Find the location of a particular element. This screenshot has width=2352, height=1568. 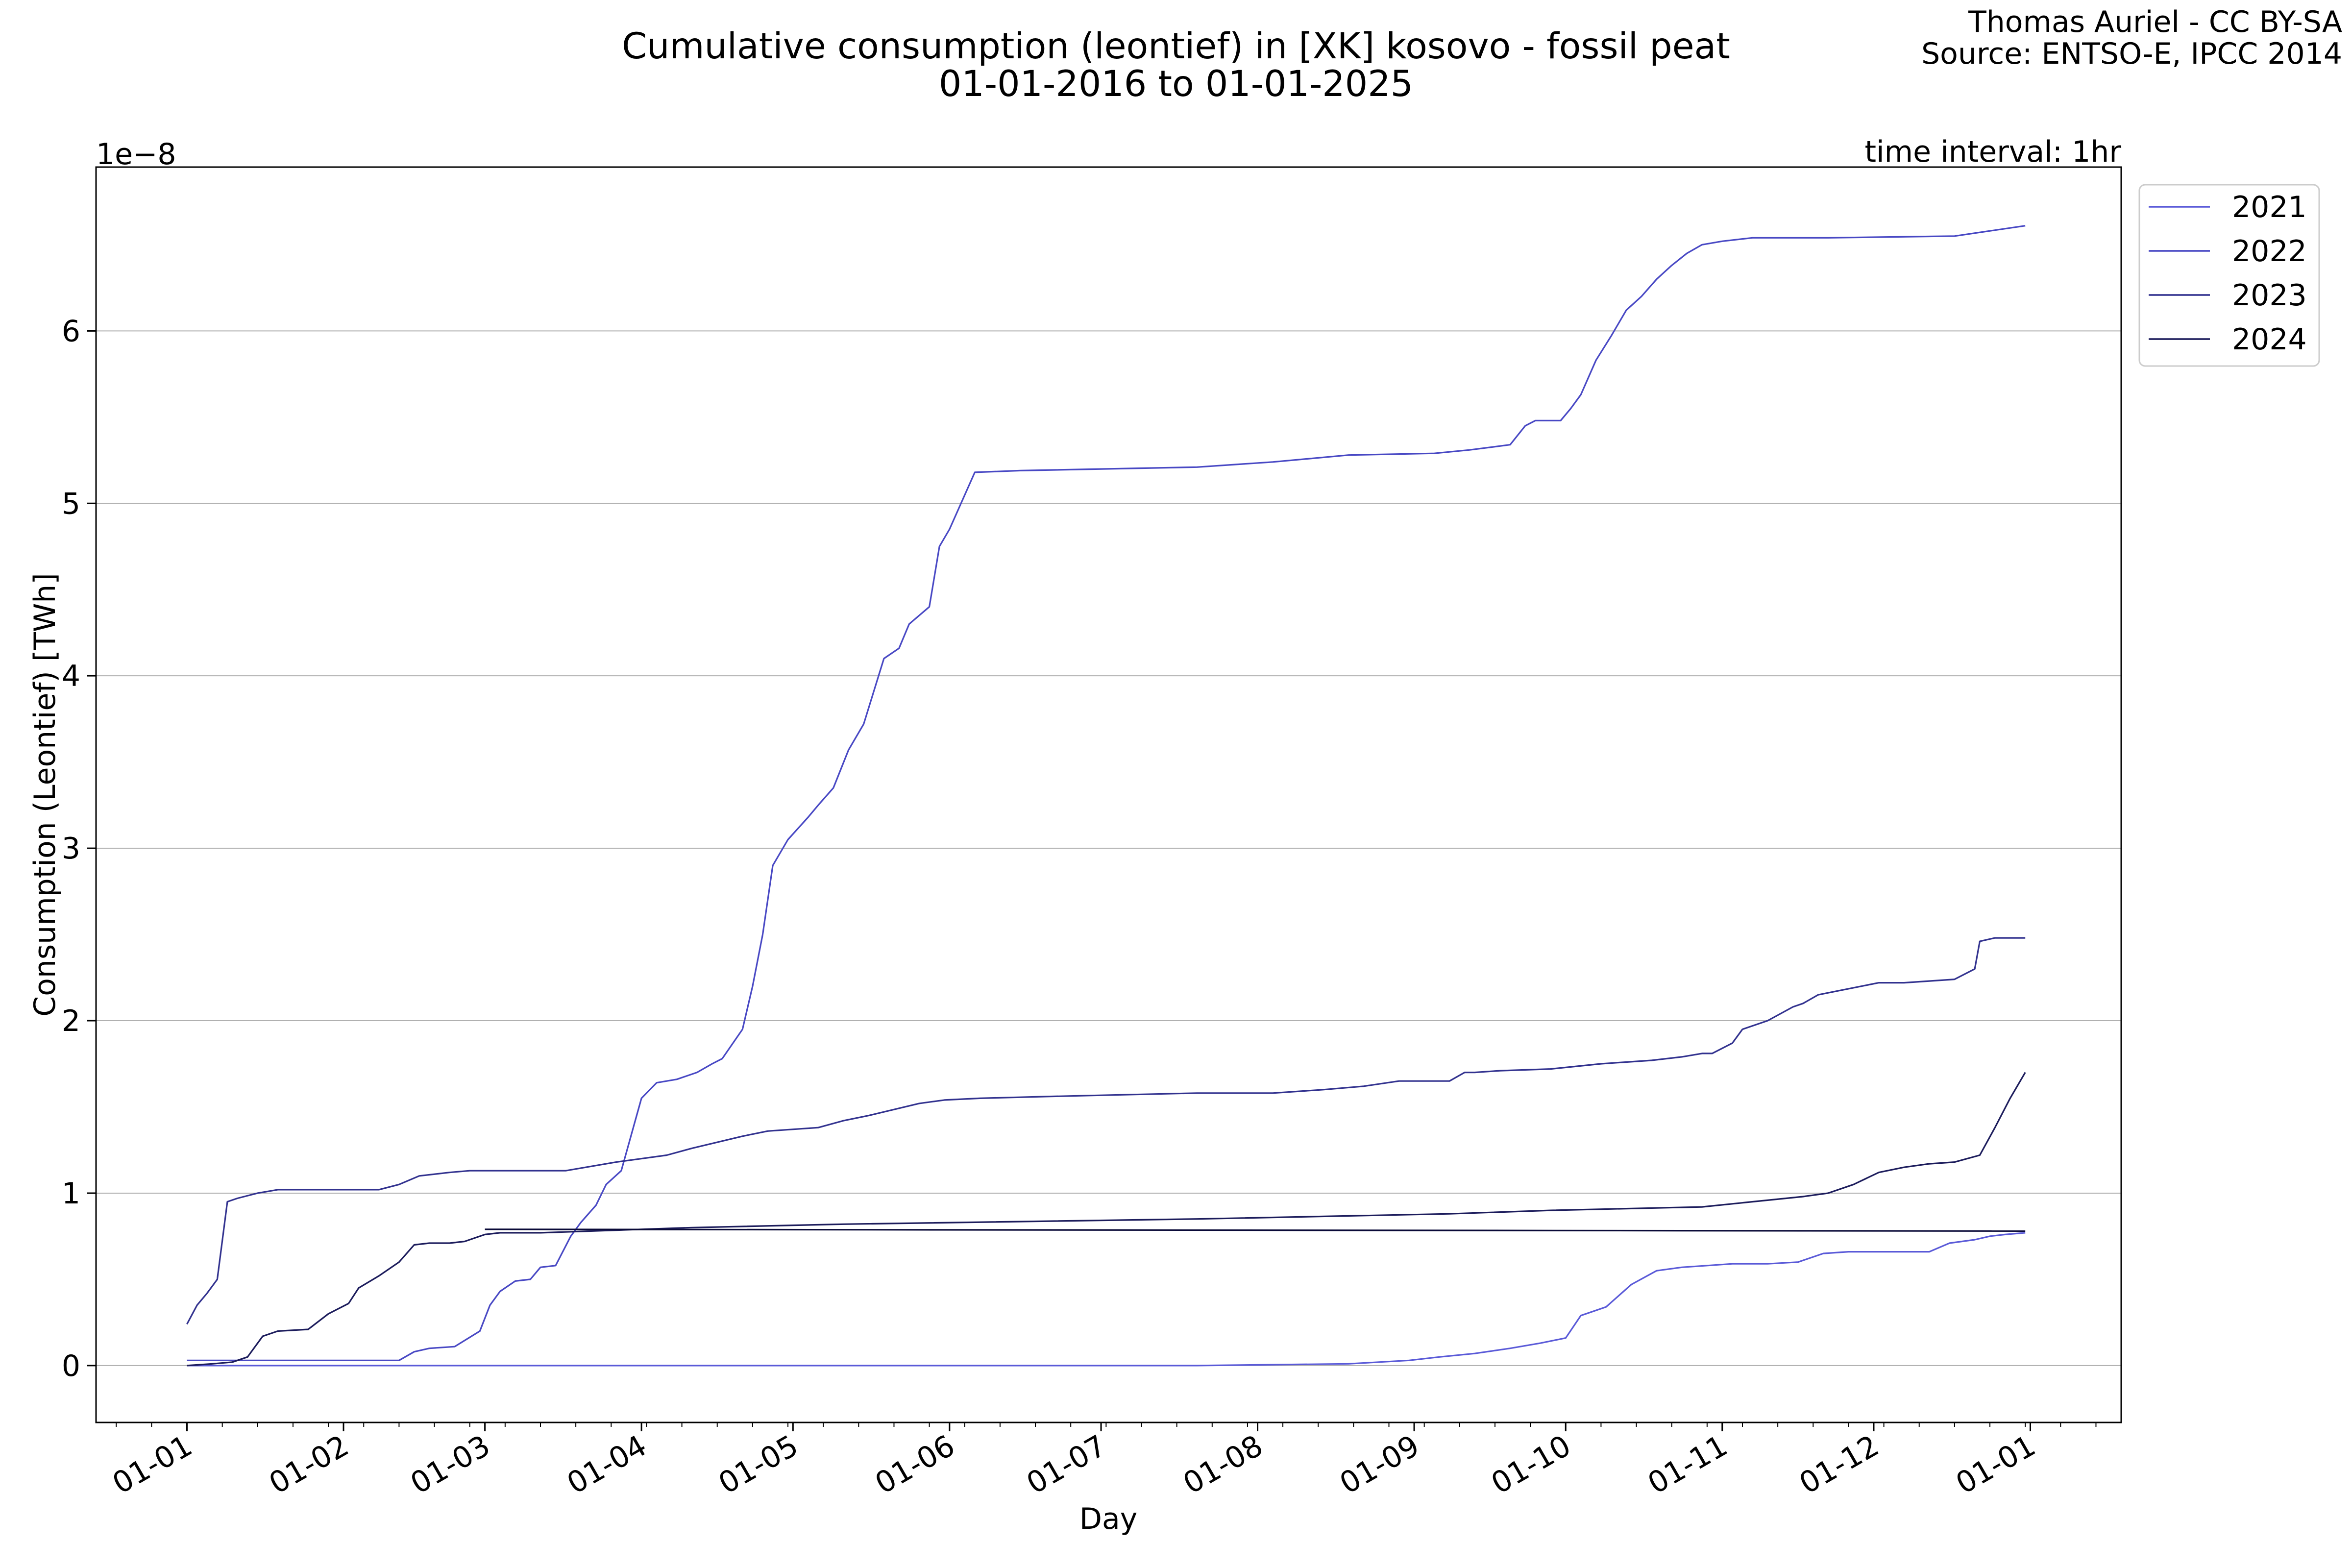

y-tick-label: 1 is located at coordinates (71, 1193).